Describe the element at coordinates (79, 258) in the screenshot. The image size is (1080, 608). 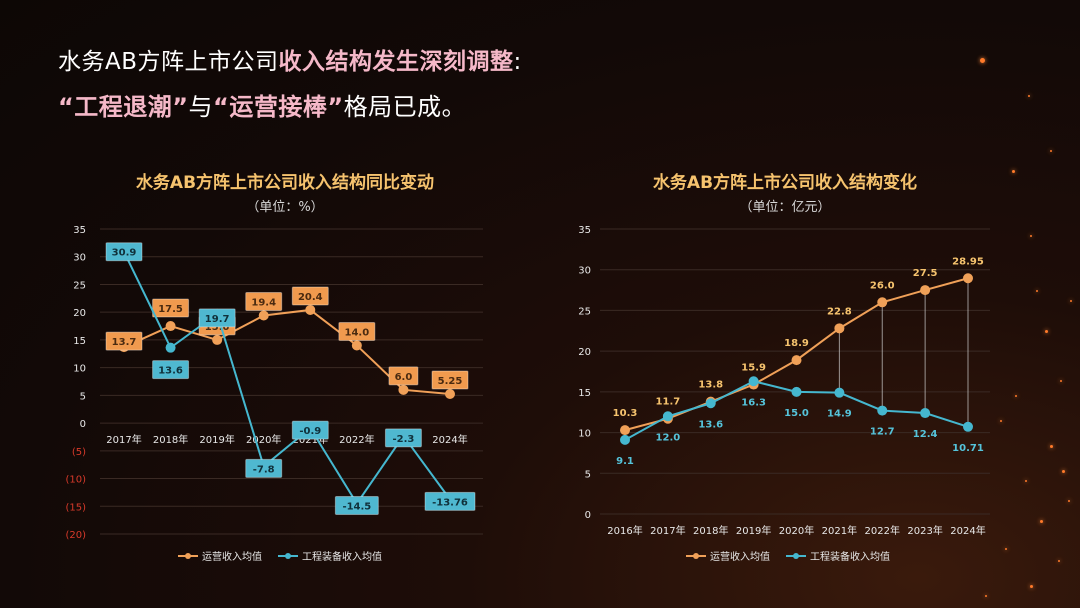
I see `chart1-ytick-label: 30` at that location.